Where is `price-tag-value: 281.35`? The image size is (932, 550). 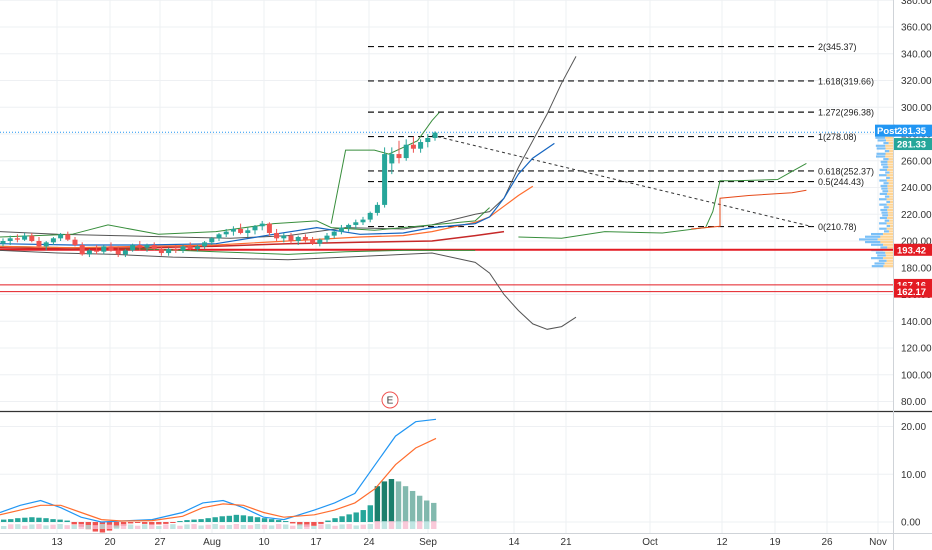
price-tag-value: 281.35 is located at coordinates (912, 131).